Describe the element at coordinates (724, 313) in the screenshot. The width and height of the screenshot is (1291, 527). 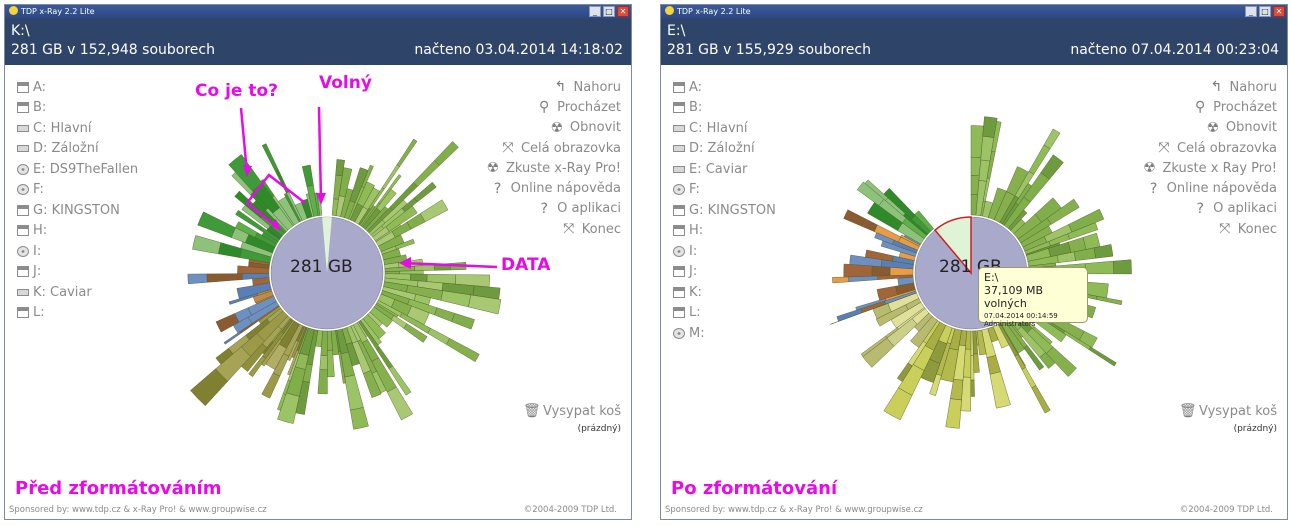
I see `drive-item: L:` at that location.